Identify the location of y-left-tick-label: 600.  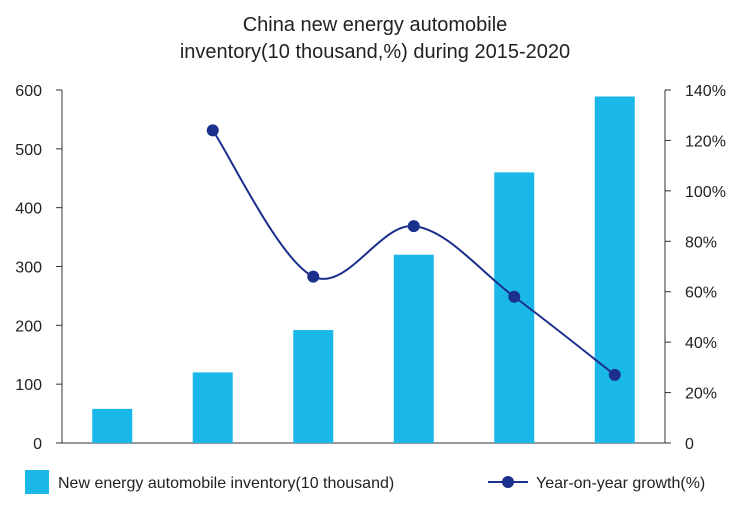
(28, 91).